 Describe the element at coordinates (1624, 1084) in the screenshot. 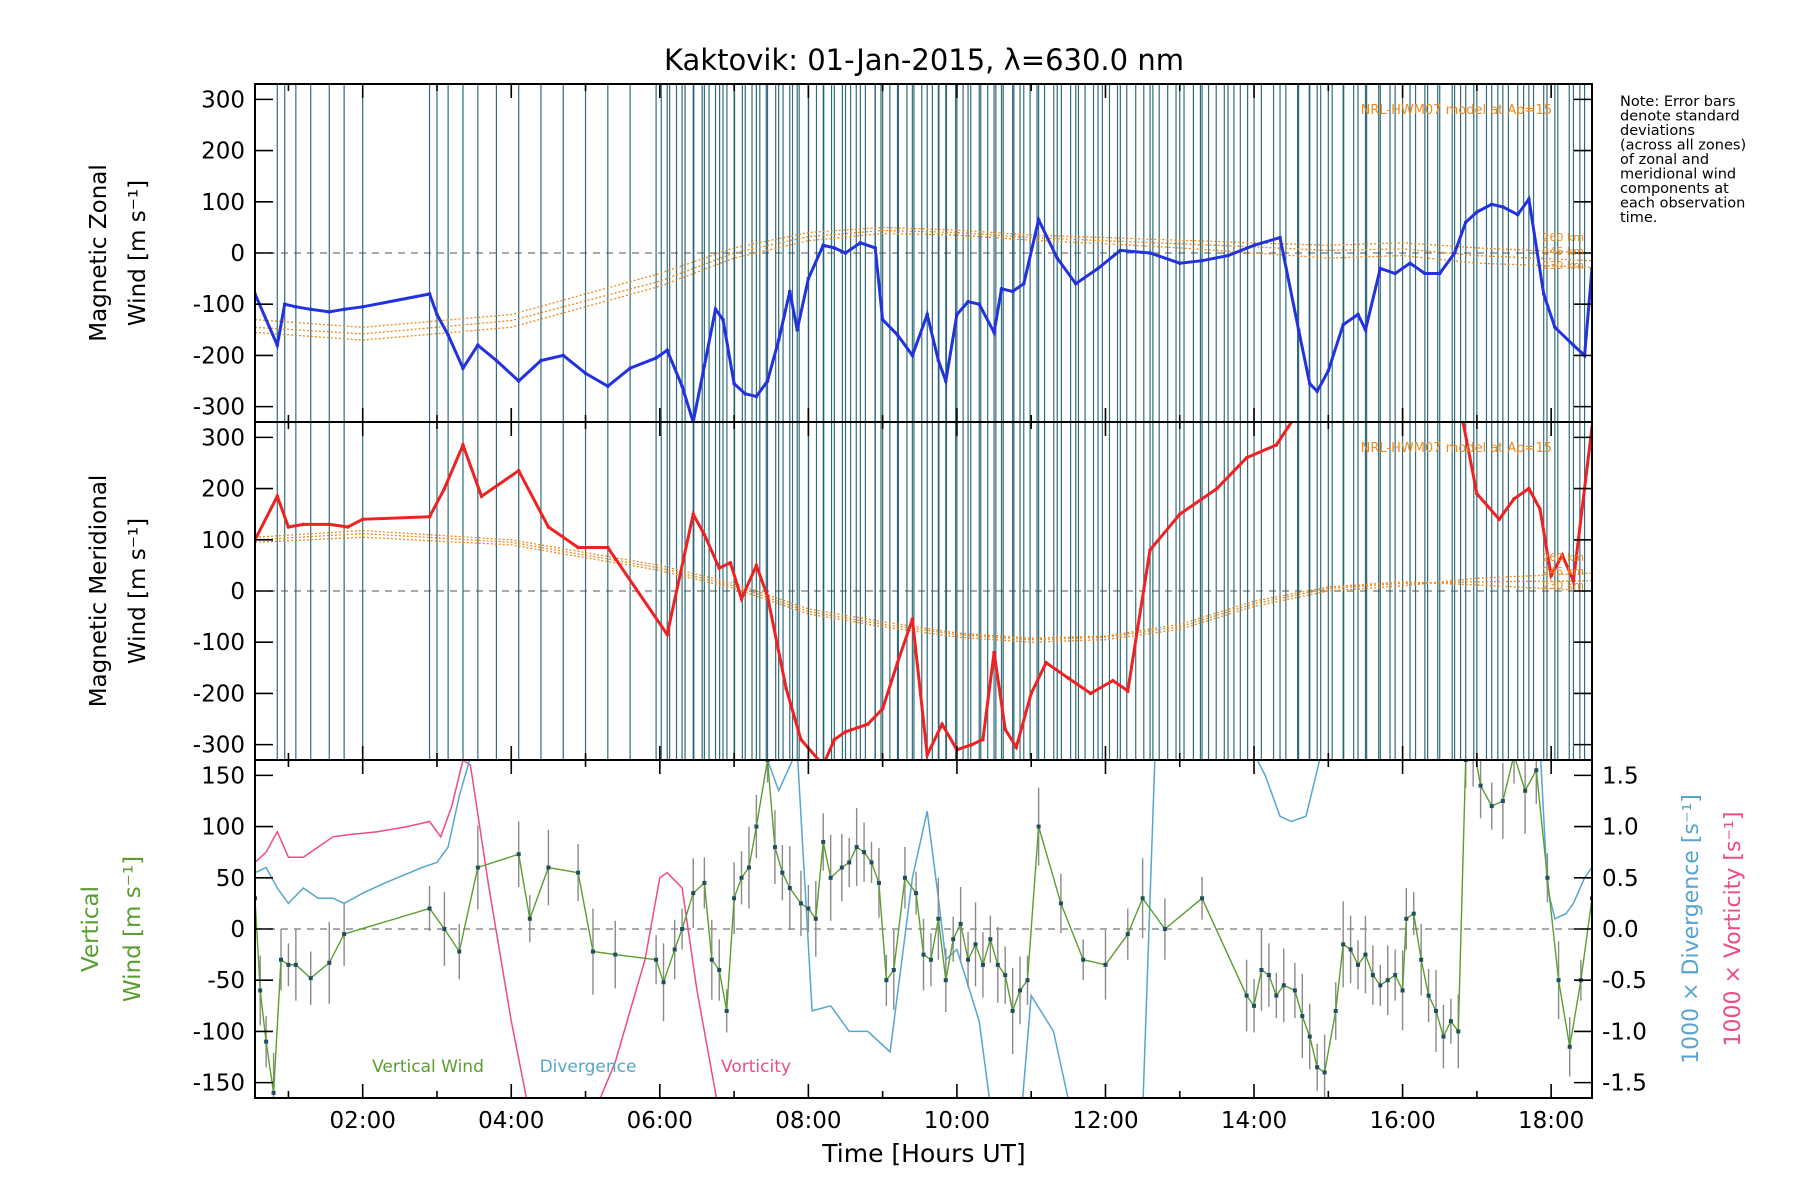

I see `y2-tick-label: -1.5` at that location.